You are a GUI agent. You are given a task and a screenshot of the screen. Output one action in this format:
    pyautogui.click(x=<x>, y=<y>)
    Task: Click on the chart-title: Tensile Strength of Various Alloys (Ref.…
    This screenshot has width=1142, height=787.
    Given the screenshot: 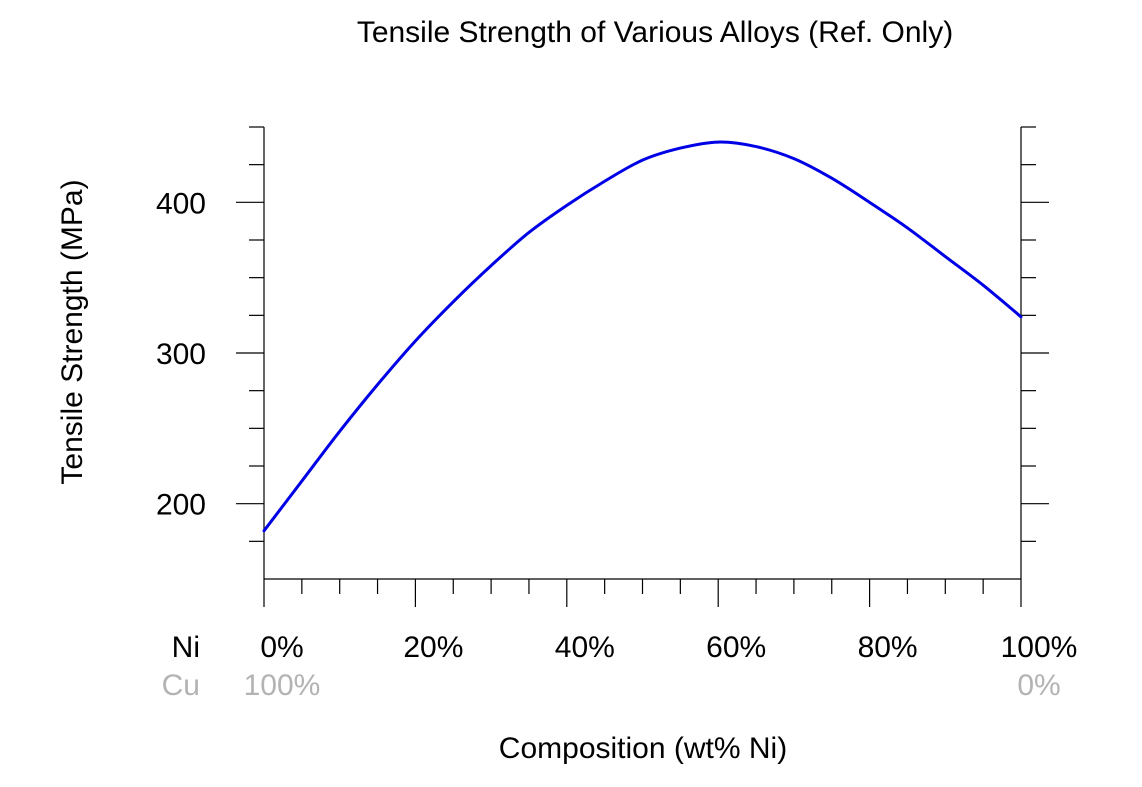 What is the action you would take?
    pyautogui.click(x=655, y=32)
    